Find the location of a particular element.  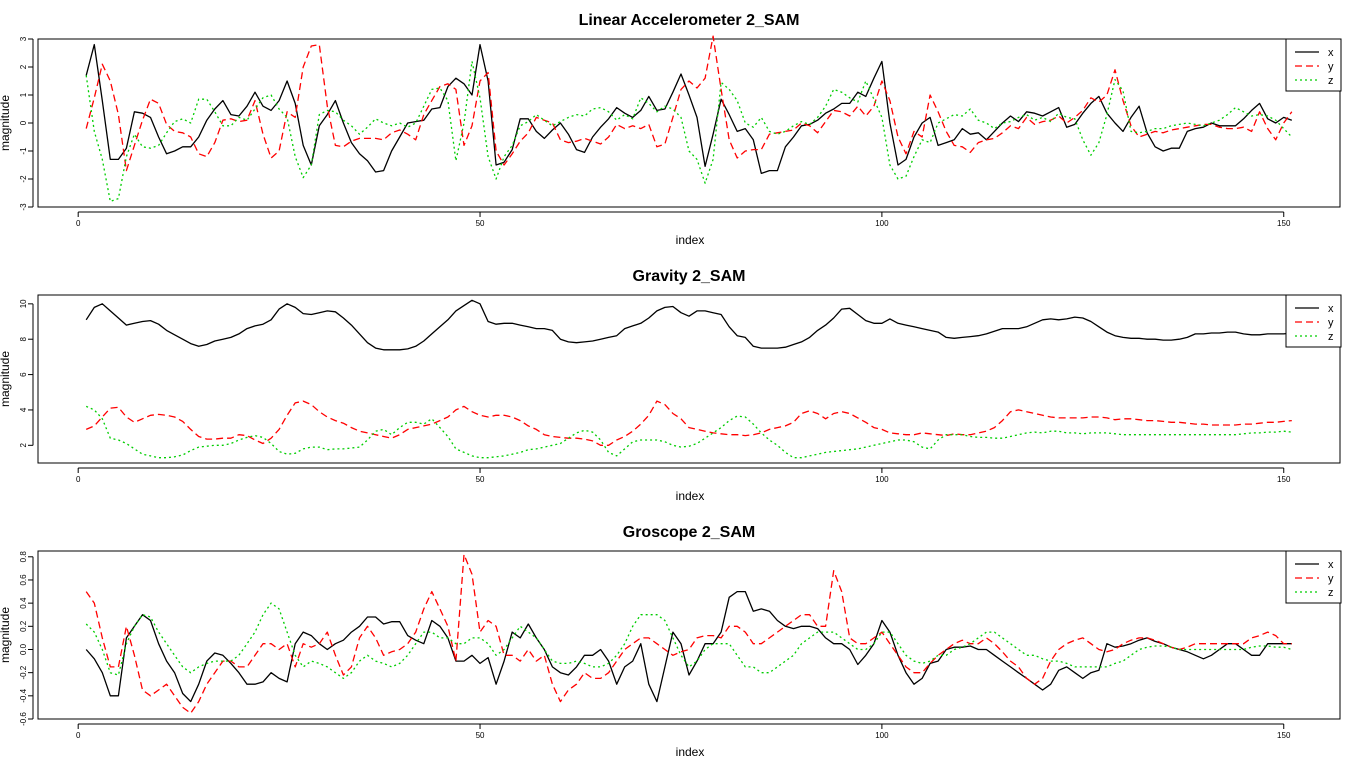

y-tick-label: 6 is located at coordinates (23, 374).